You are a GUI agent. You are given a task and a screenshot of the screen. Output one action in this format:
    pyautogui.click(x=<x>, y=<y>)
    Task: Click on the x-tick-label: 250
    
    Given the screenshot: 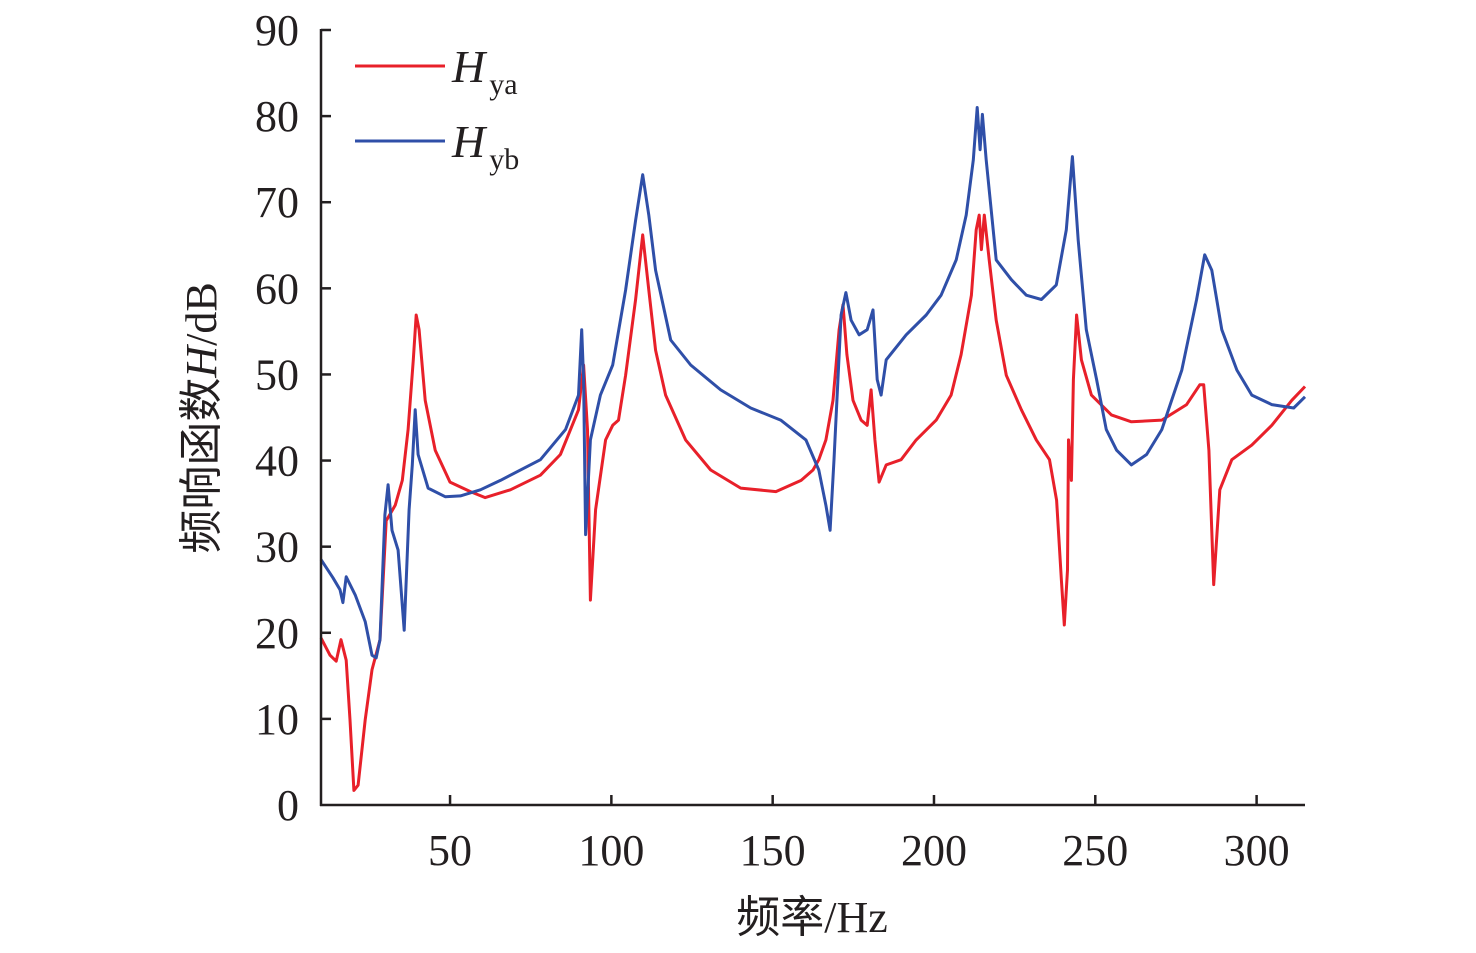 What is the action you would take?
    pyautogui.click(x=1095, y=850)
    